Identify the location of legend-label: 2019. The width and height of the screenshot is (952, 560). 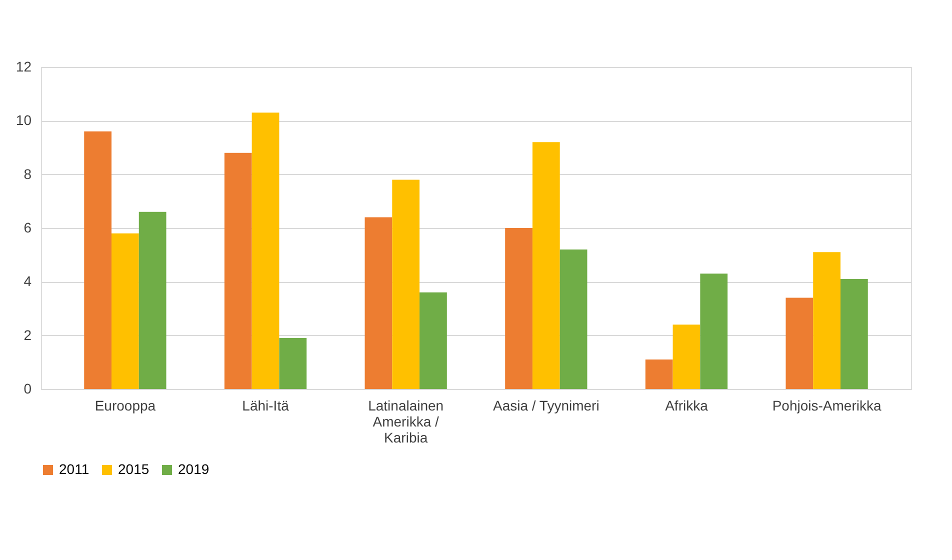
(194, 469).